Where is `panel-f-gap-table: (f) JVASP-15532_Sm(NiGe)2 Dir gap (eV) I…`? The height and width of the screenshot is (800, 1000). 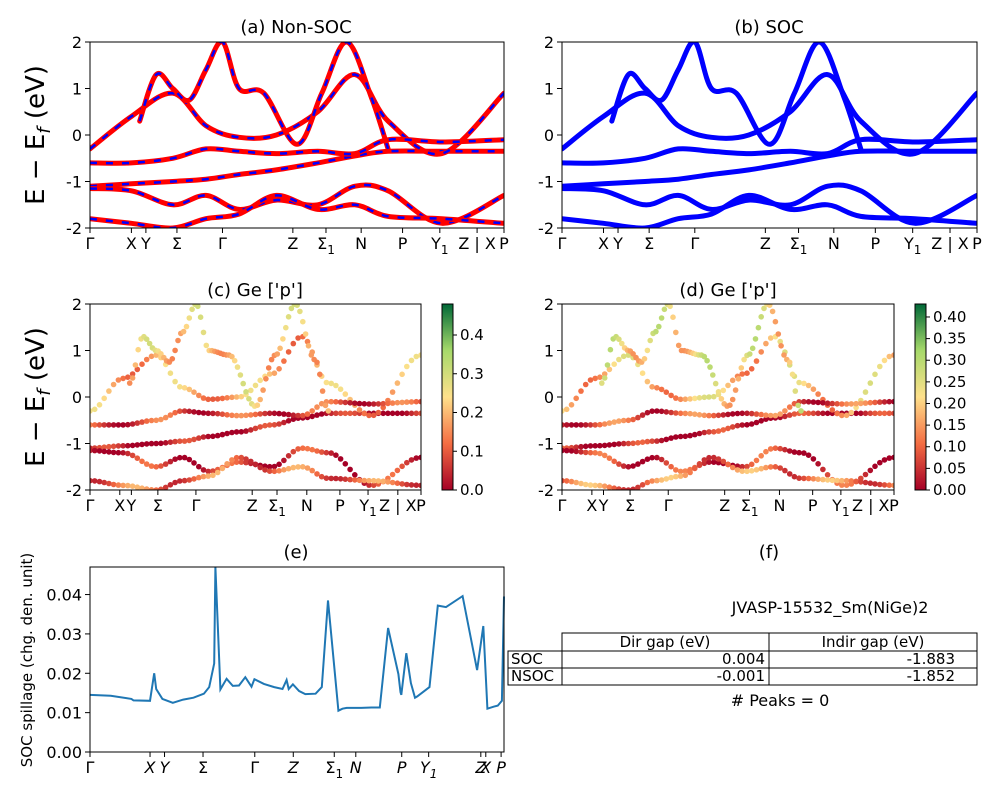
panel-f-gap-table: (f) JVASP-15532_Sm(NiGe)2 Dir gap (eV) I… is located at coordinates (742, 626).